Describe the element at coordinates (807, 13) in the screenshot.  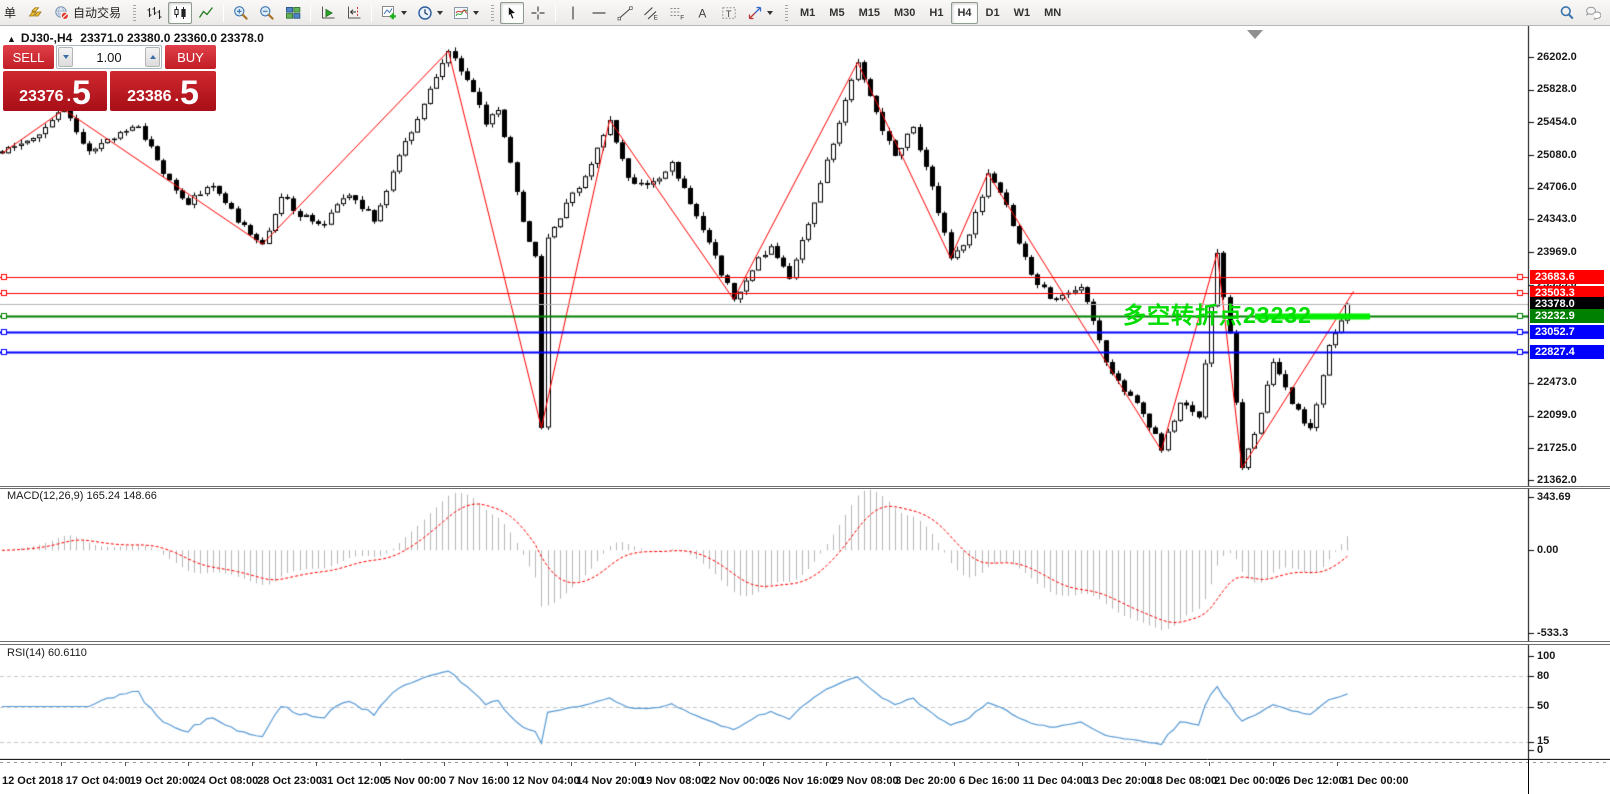
I see `timeframe-m1: M1` at that location.